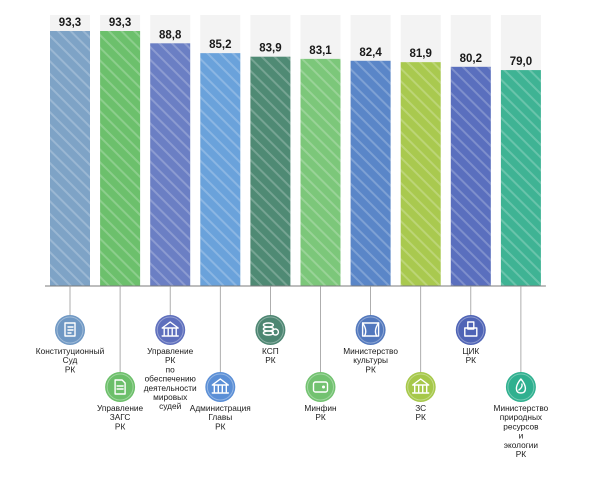 The image size is (600, 479). Describe the element at coordinates (170, 330) in the screenshot. I see `court-building-icon` at that location.